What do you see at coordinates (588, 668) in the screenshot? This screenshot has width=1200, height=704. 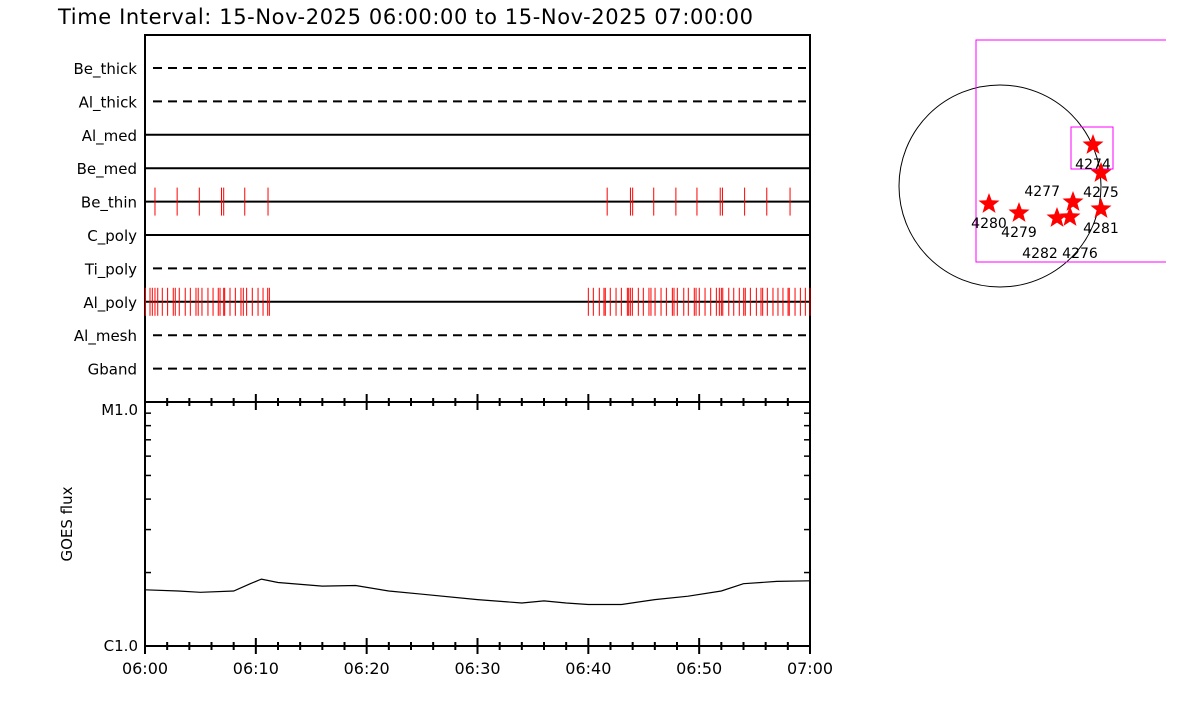 I see `x-tick-label: 06:40` at bounding box center [588, 668].